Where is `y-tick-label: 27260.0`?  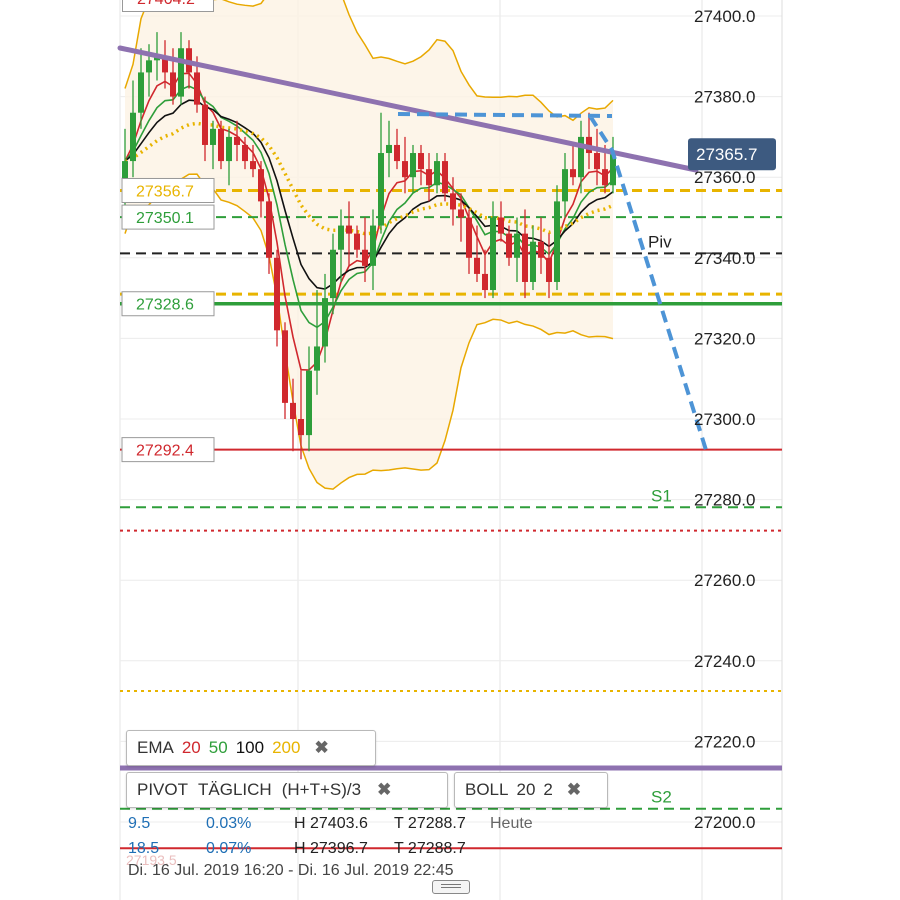 y-tick-label: 27260.0 is located at coordinates (724, 580).